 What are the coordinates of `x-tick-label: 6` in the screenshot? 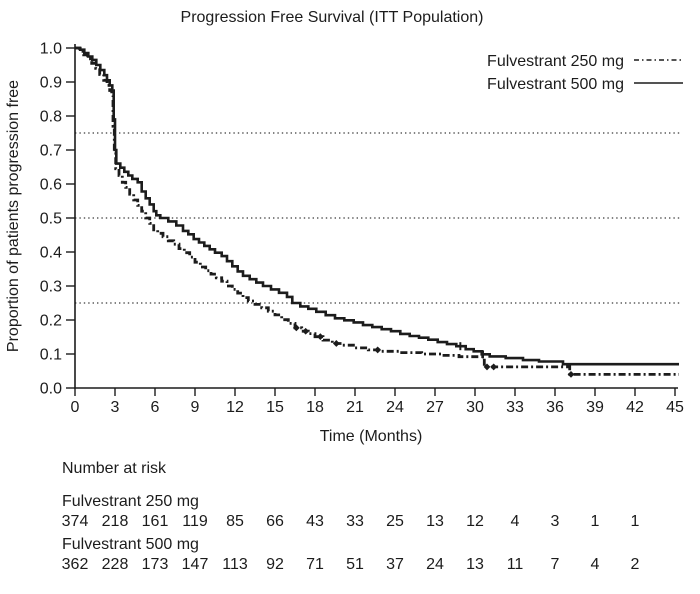 It's located at (155, 407).